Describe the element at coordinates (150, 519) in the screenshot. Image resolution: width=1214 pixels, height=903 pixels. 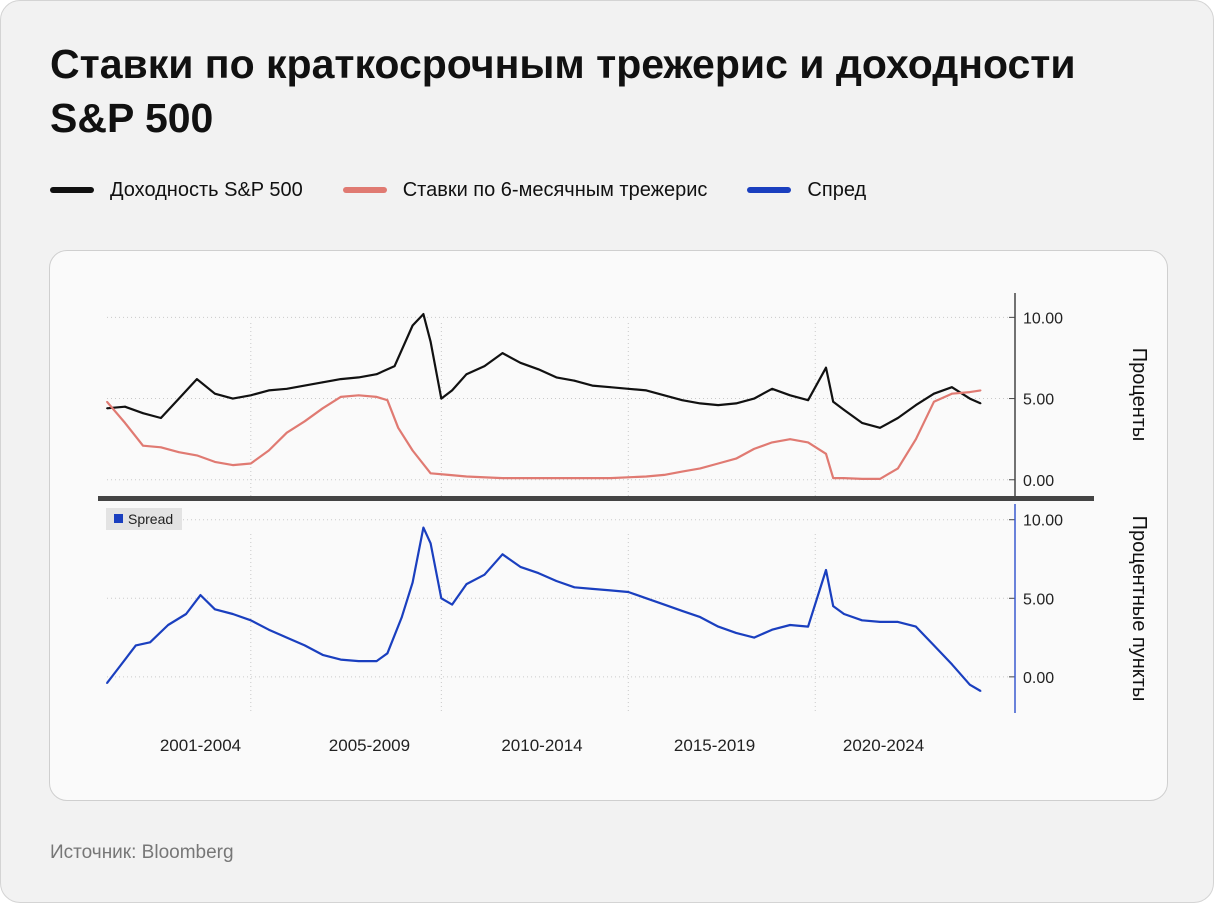
I see `spread-tag-label: Spread` at that location.